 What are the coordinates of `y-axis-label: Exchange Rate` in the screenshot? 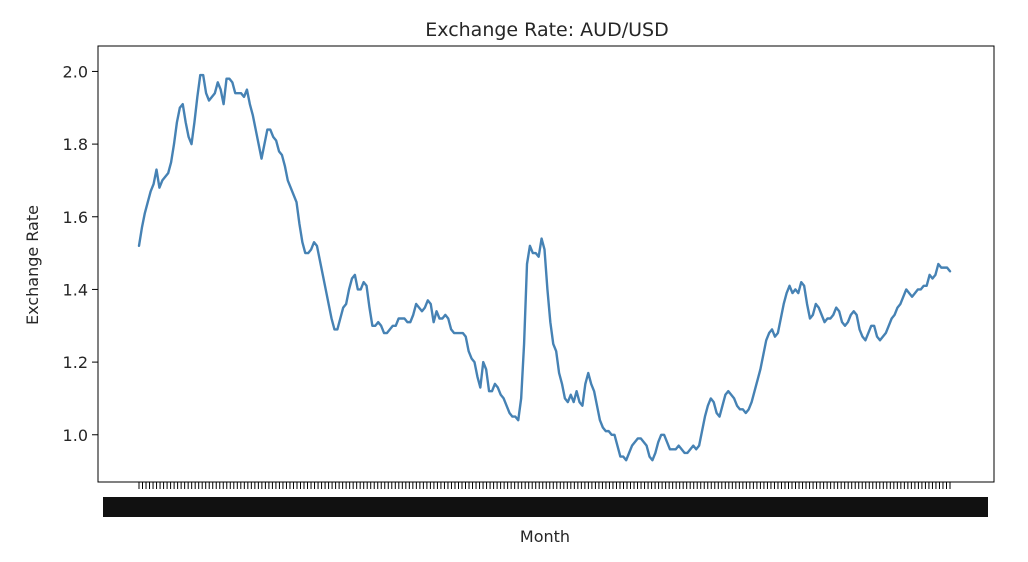 It's located at (32, 265).